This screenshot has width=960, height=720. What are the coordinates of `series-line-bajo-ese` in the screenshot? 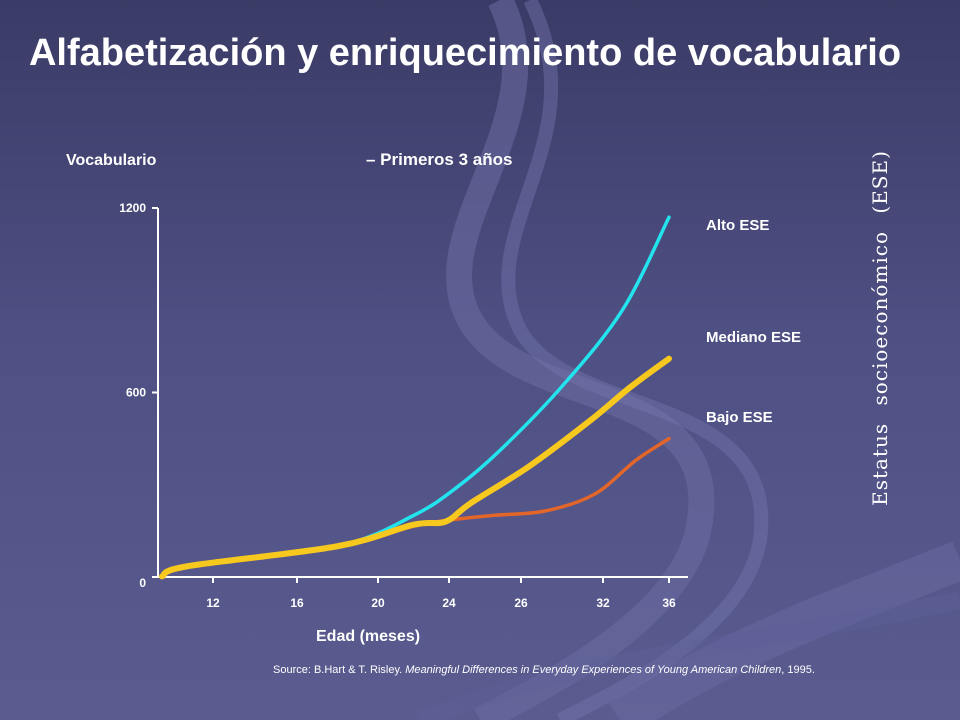 It's located at (415, 507).